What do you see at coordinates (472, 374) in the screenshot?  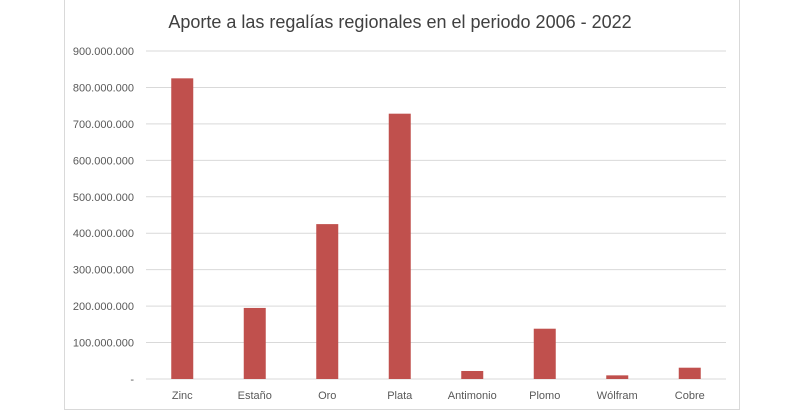 I see `bar-antimonio` at bounding box center [472, 374].